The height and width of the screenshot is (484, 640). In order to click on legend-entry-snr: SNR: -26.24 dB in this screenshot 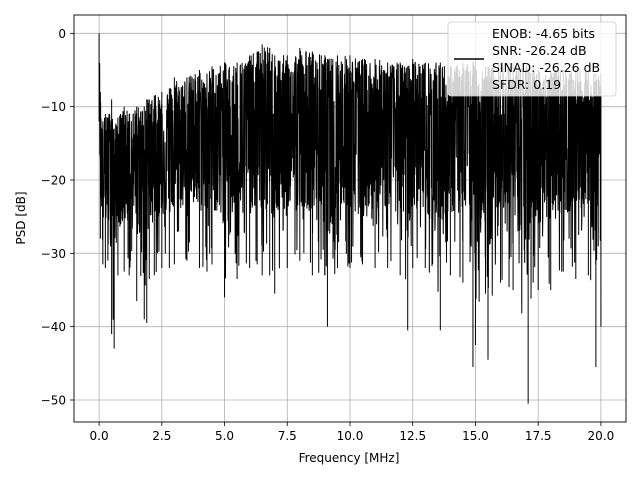, I will do `click(539, 50)`.